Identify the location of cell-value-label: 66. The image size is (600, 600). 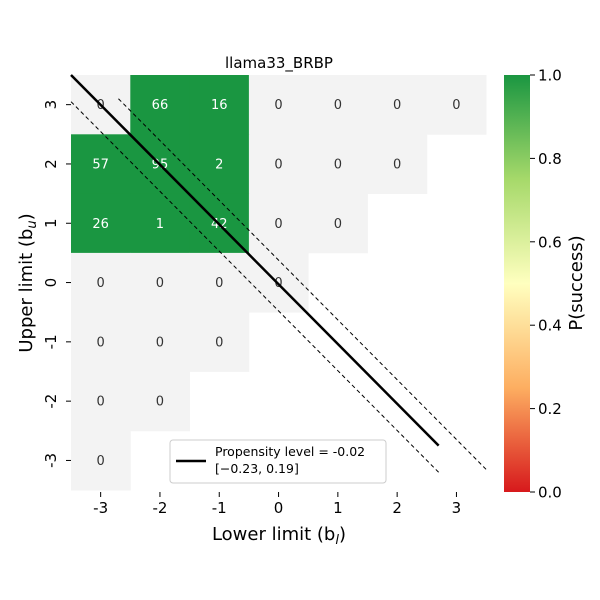
(160, 105).